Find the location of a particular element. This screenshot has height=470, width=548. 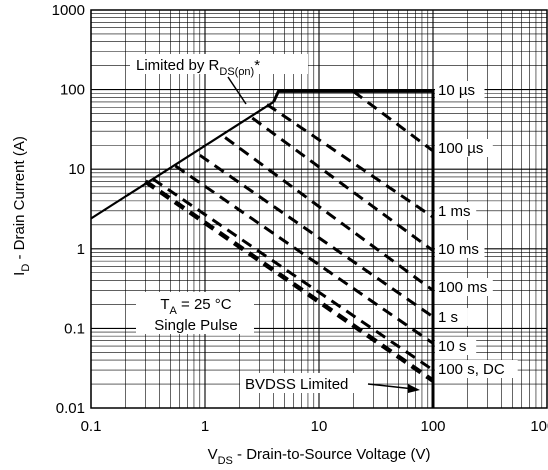

series-label-10-s: 10 µs is located at coordinates (456, 90).